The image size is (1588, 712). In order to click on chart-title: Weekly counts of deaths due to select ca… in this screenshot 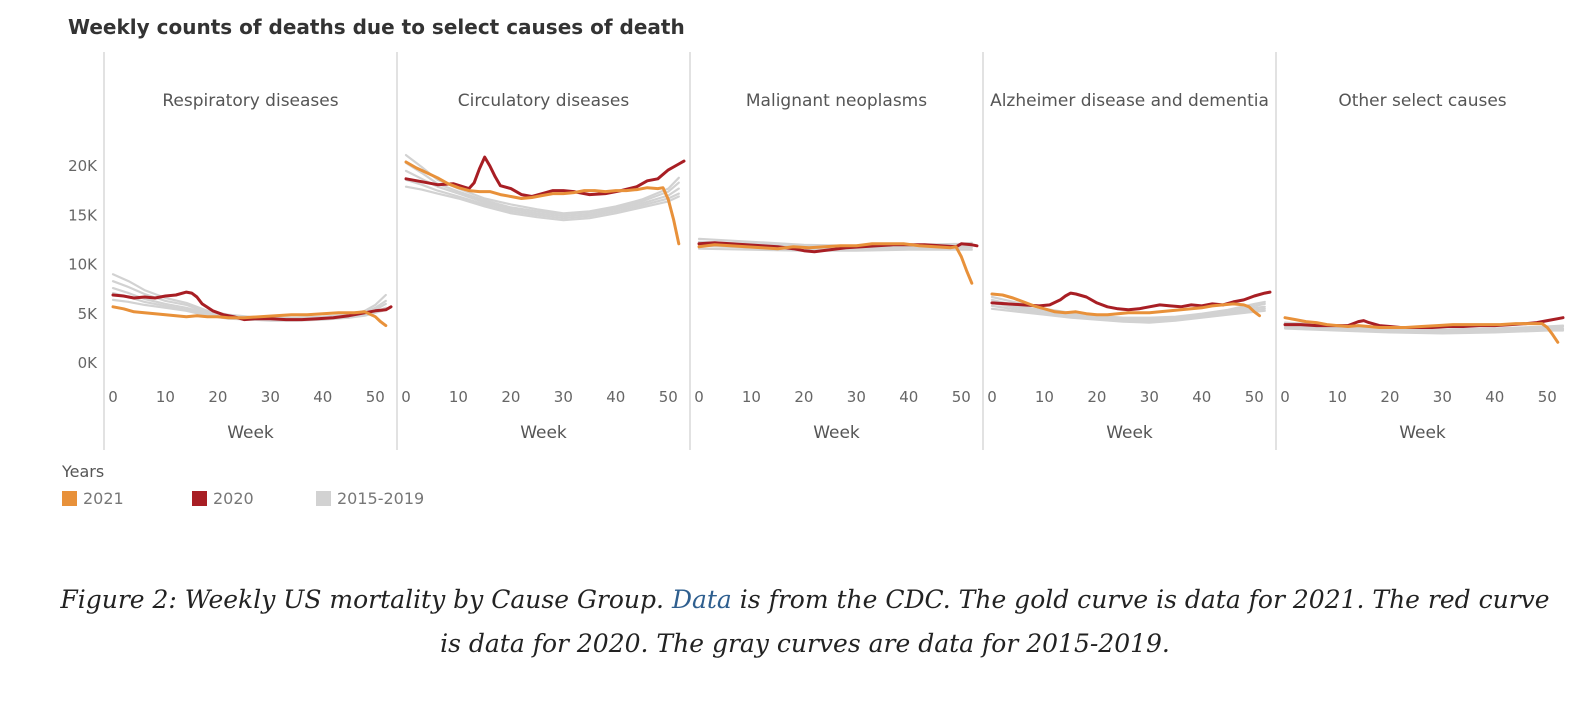, I will do `click(376, 27)`.